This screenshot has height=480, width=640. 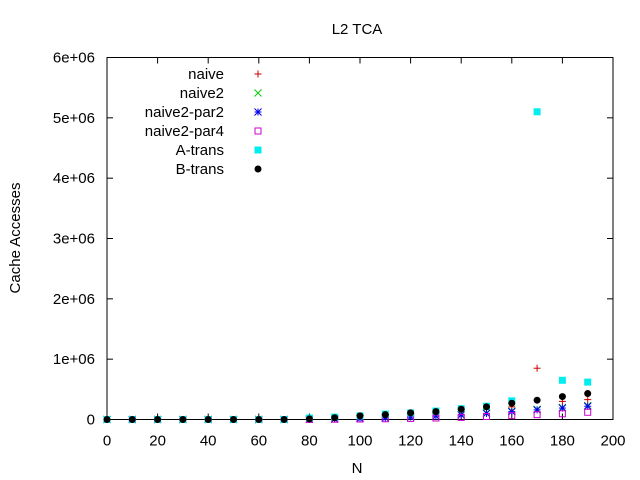 What do you see at coordinates (74, 58) in the screenshot?
I see `y-tick-label: 6e+06` at bounding box center [74, 58].